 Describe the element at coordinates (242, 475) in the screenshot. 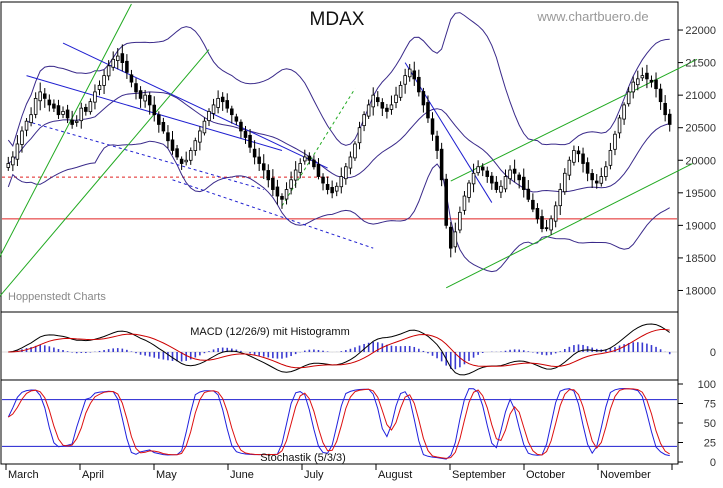

I see `month-label: June` at that location.